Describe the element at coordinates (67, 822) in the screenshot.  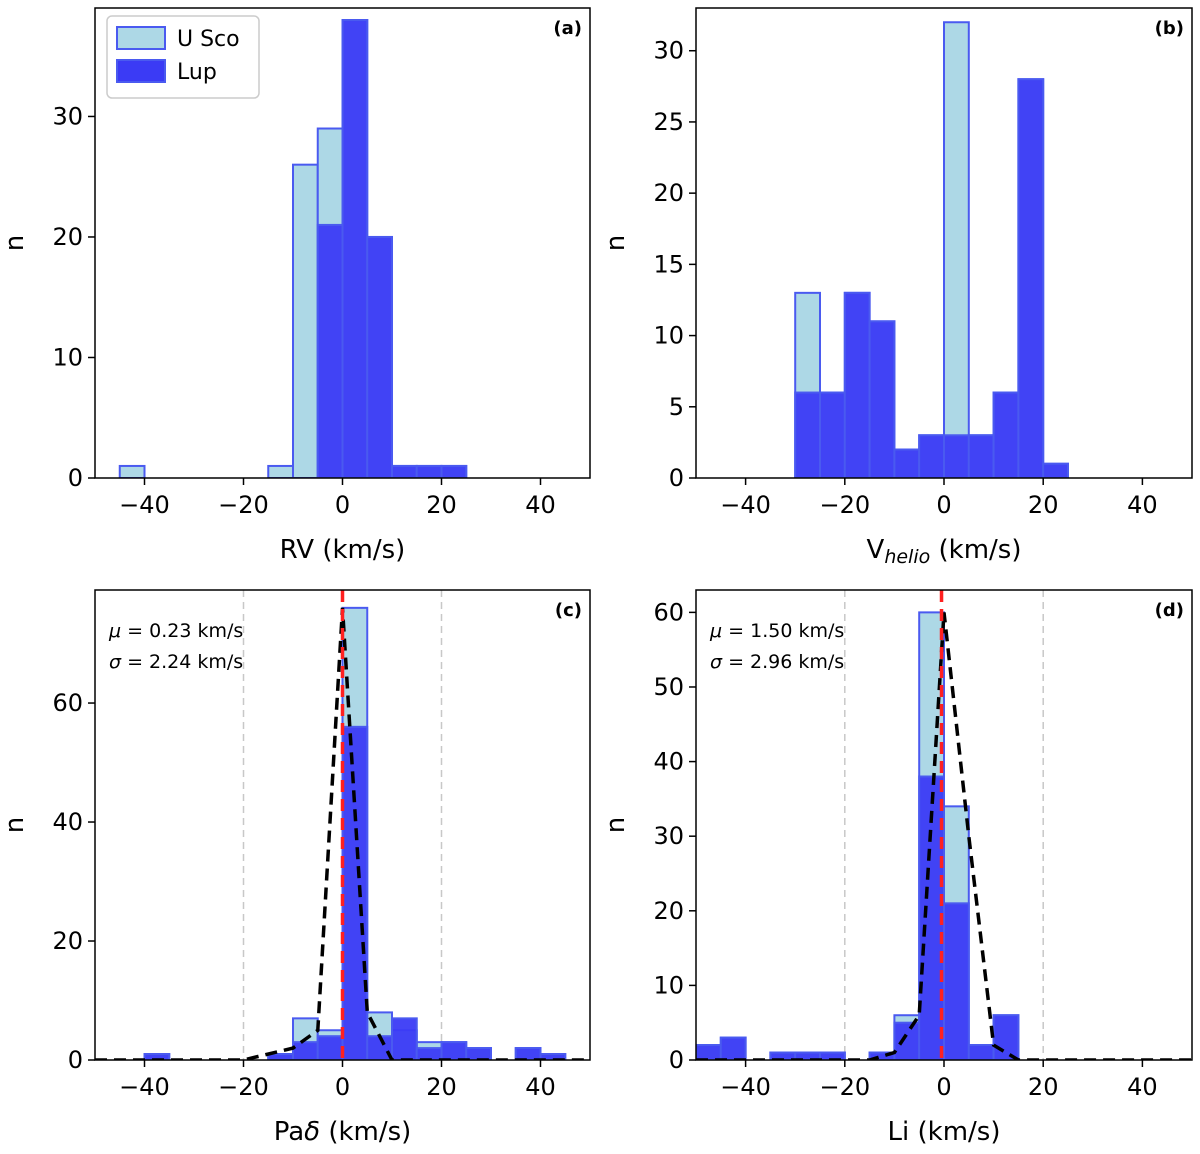
I see `y-tick-label: 40` at that location.